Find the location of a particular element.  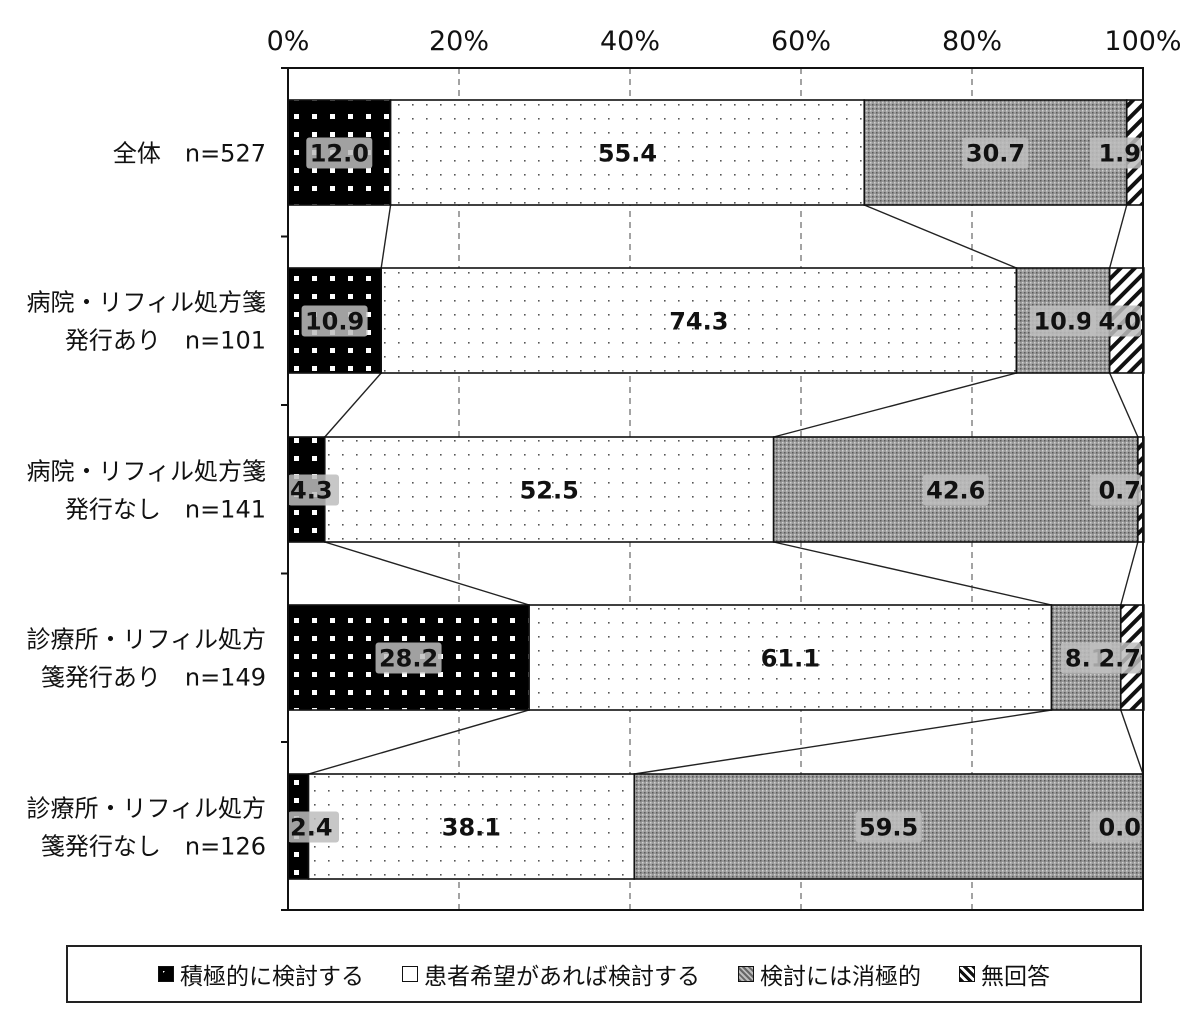

category-label: 箋発行あり n=149 is located at coordinates (153, 678).